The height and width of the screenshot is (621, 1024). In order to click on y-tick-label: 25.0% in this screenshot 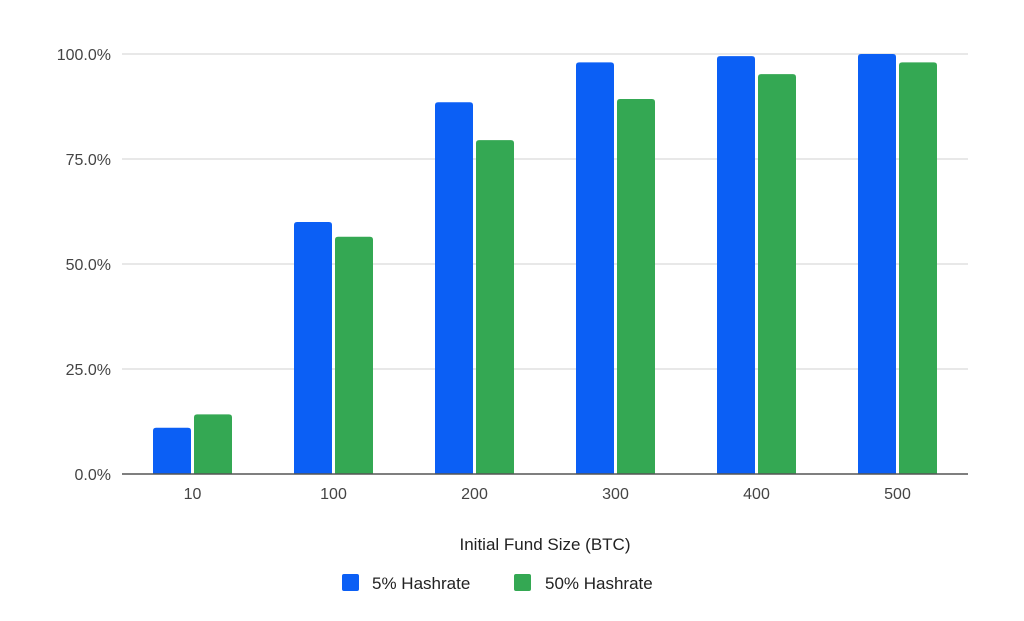, I will do `click(88, 370)`.